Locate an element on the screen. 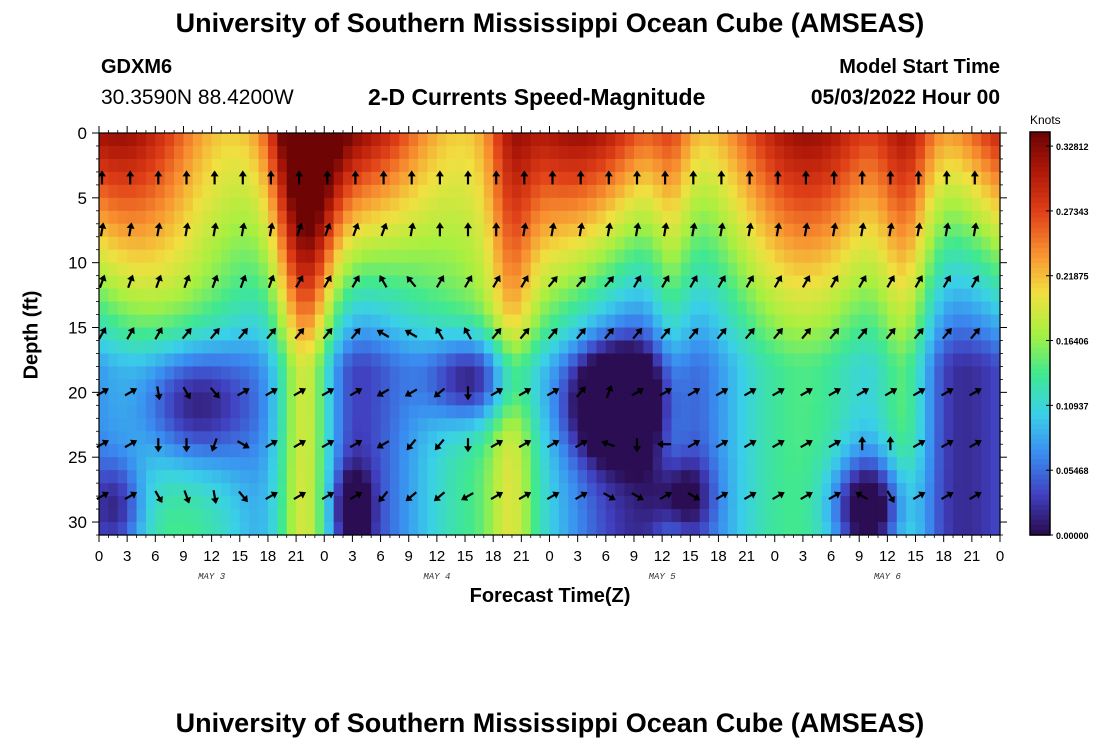 The image size is (1100, 750). x-tick-label: 0 is located at coordinates (1000, 556).